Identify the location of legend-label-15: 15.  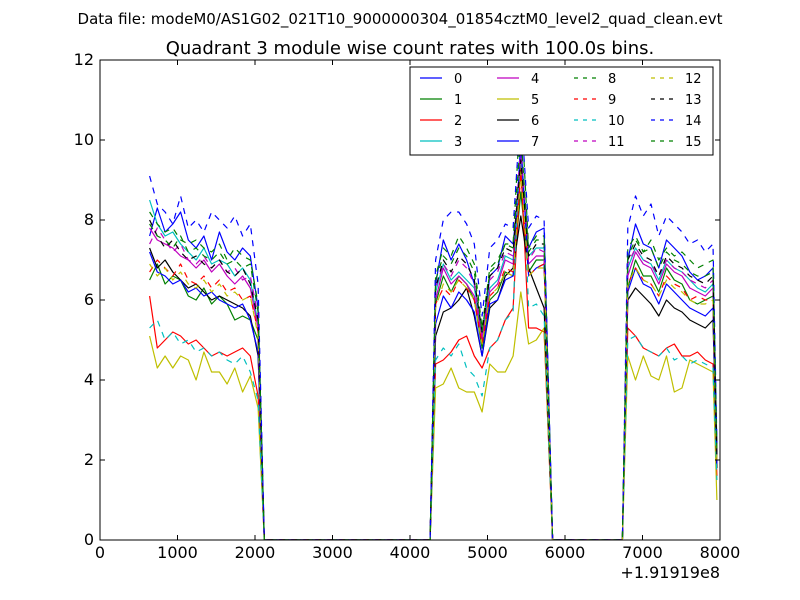
(693, 142).